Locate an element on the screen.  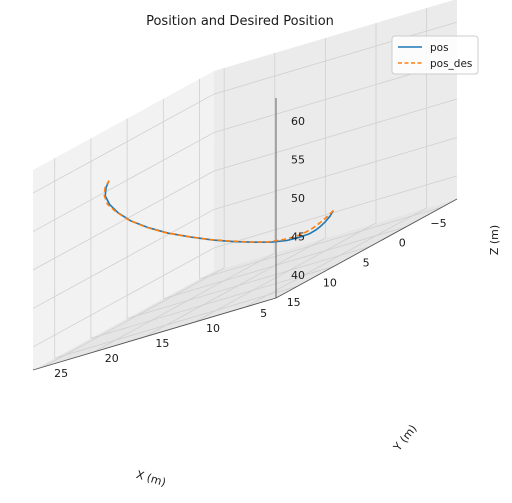
legend: pos pos_des is located at coordinates (435, 55).